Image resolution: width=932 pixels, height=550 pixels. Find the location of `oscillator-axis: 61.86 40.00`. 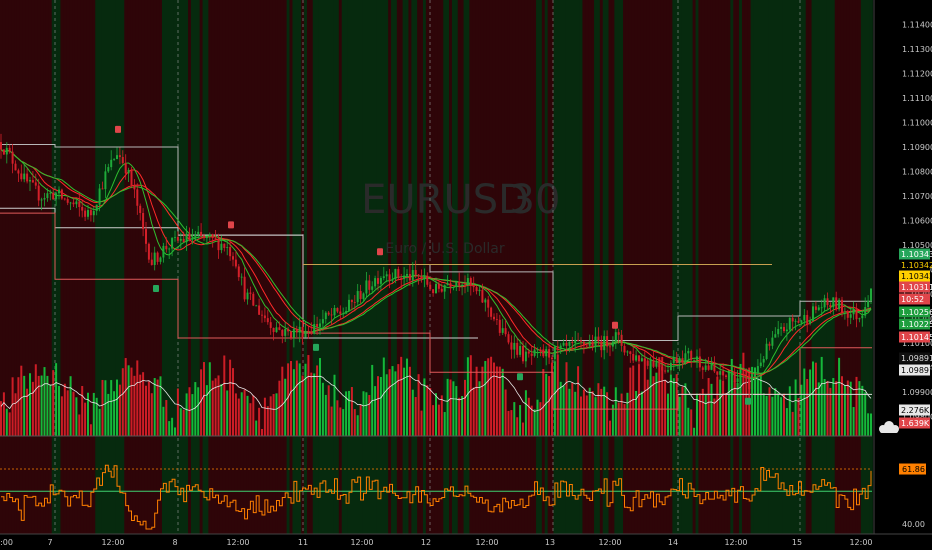

oscillator-axis: 61.86 40.00 is located at coordinates (912, 496).